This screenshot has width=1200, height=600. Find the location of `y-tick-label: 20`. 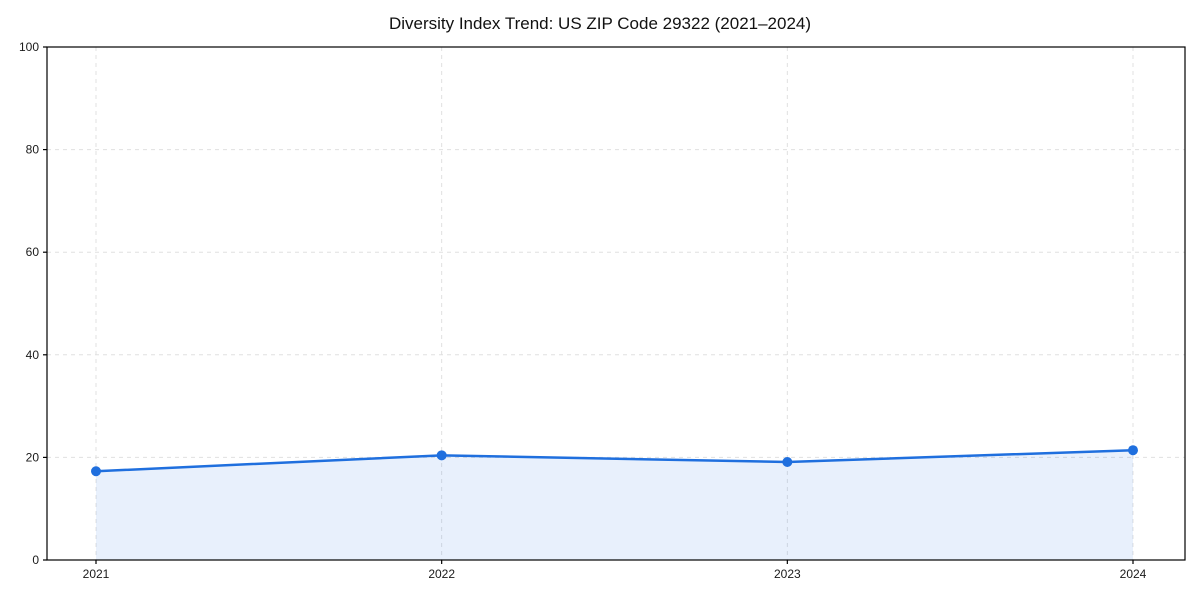

y-tick-label: 20 is located at coordinates (33, 457).